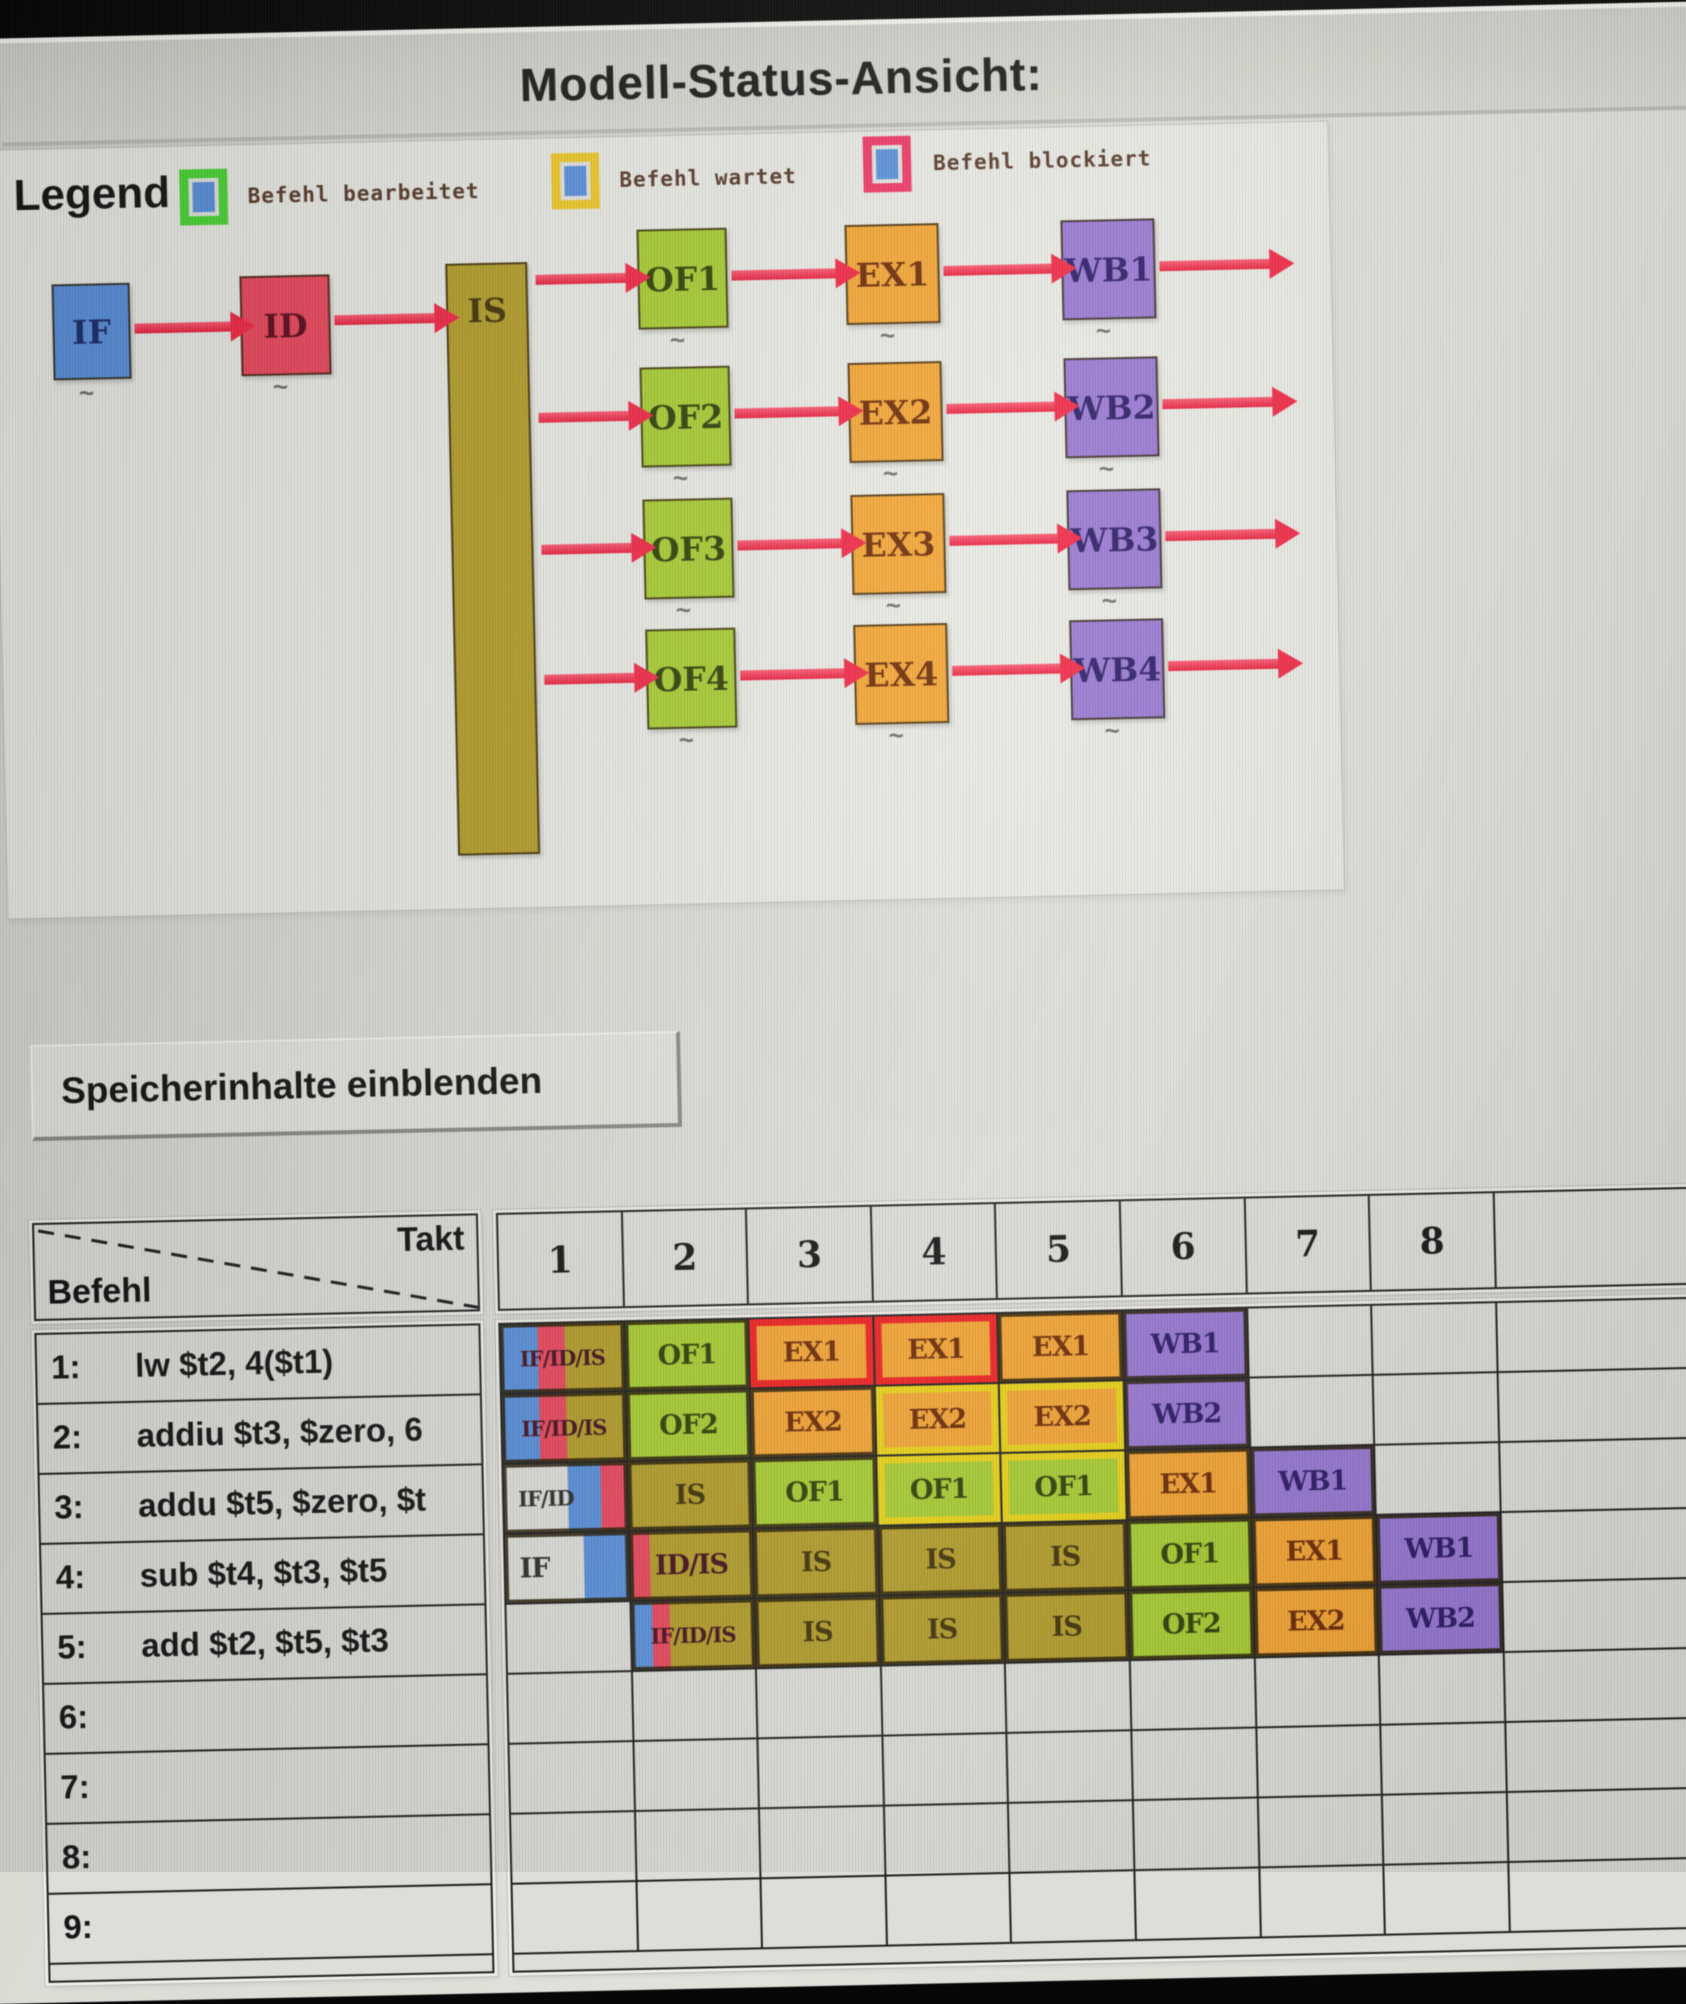 Image resolution: width=1686 pixels, height=2004 pixels. What do you see at coordinates (1061, 1346) in the screenshot?
I see `stage-cell-ex1: EX1` at bounding box center [1061, 1346].